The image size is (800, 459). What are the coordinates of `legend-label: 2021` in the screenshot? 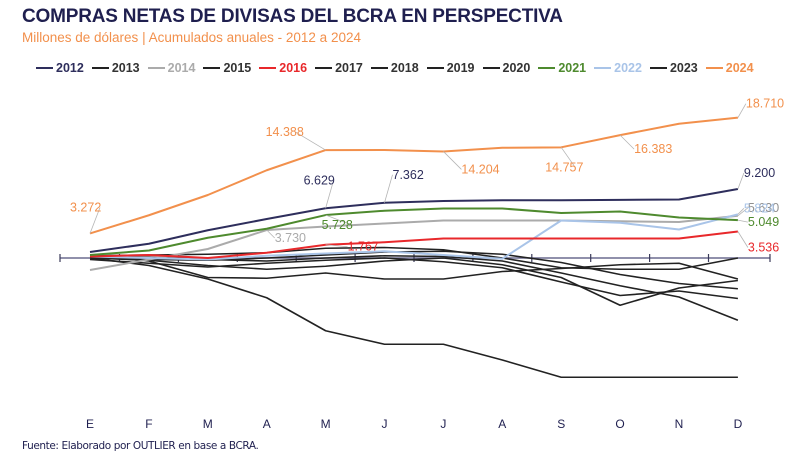 It's located at (572, 68).